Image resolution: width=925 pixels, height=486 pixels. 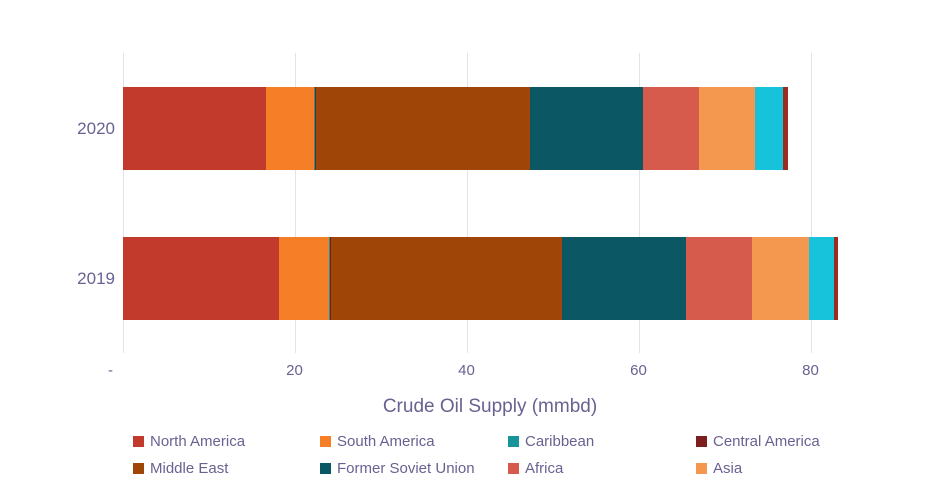 I want to click on bar-segment-former-soviet-union-2020, so click(x=586, y=128).